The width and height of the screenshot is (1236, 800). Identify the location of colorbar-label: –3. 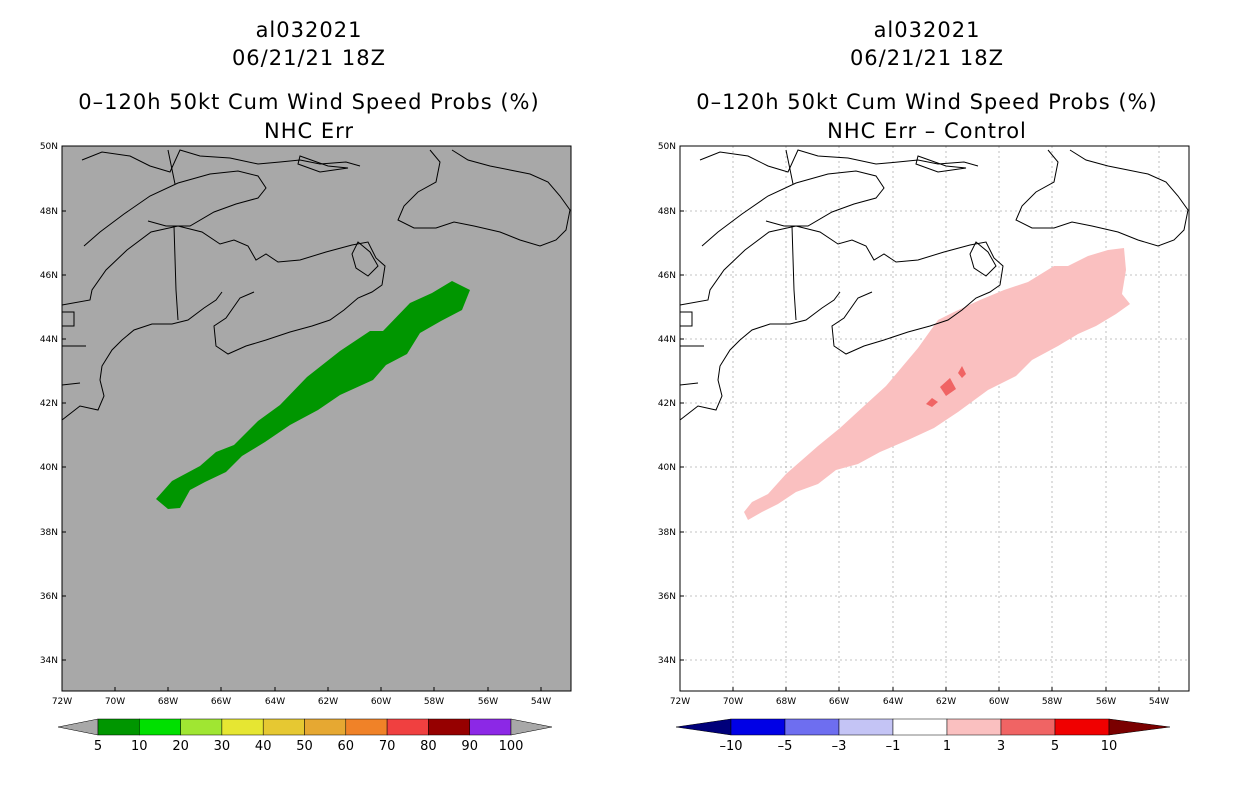
(839, 746).